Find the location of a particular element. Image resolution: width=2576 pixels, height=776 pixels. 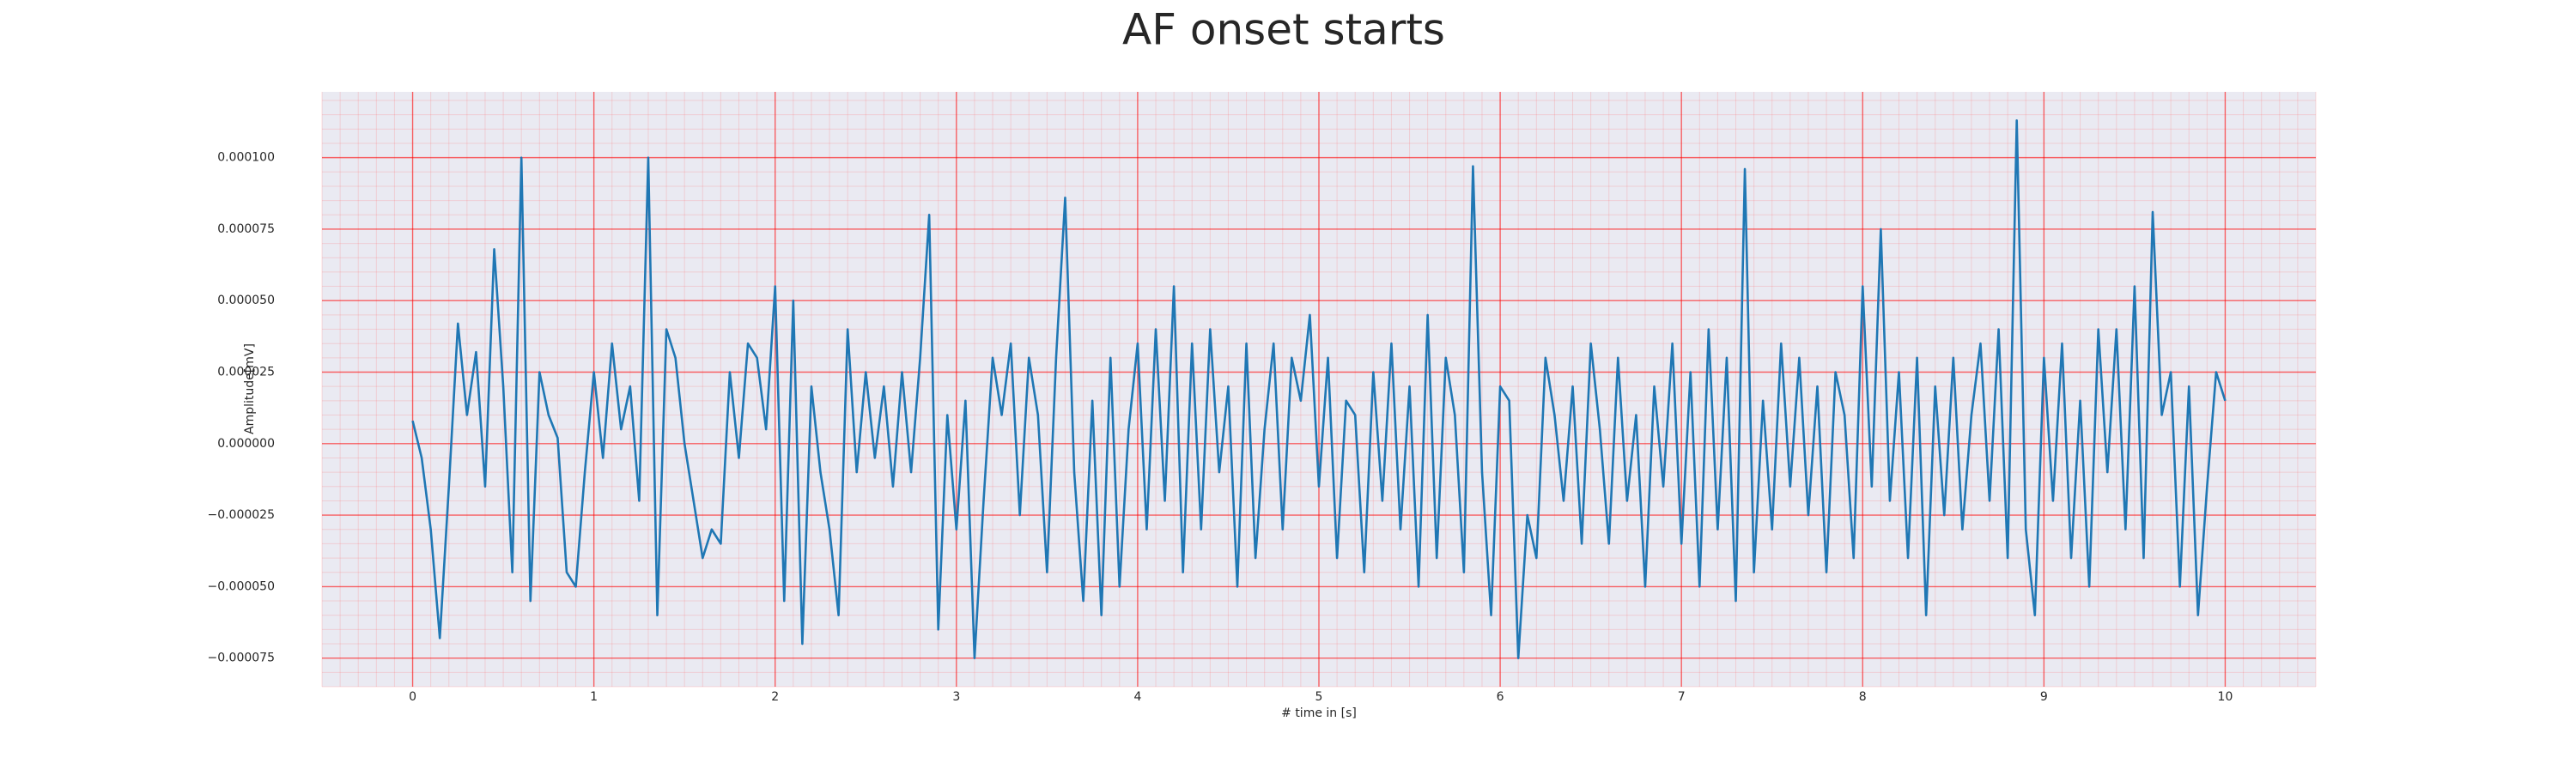

chart-title: AF onset starts is located at coordinates (1283, 30).